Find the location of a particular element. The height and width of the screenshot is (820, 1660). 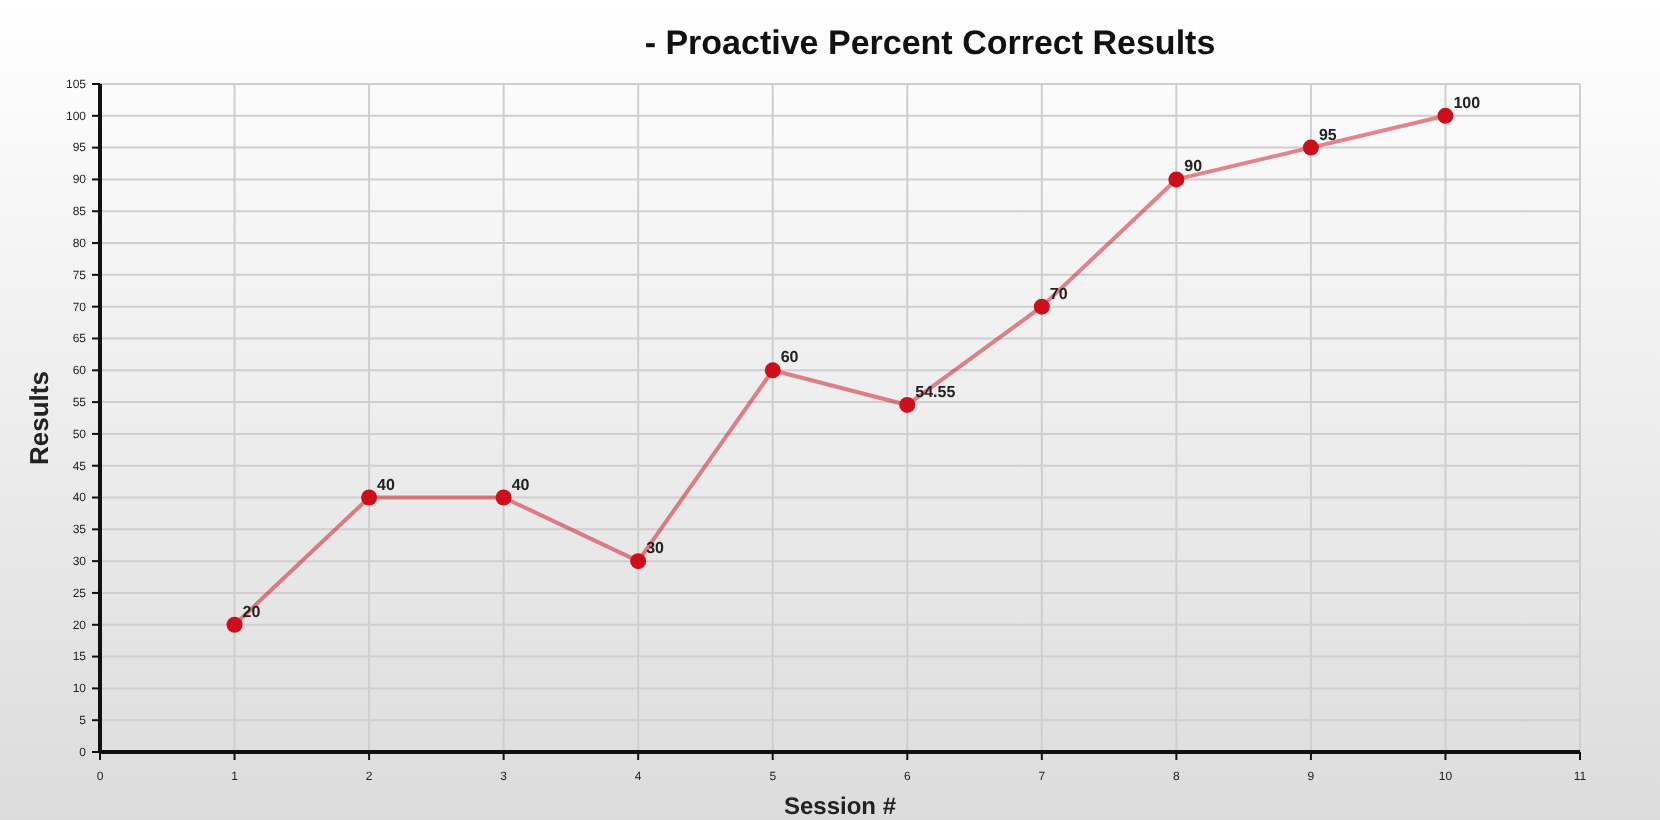

data-label: 90 is located at coordinates (1194, 166).